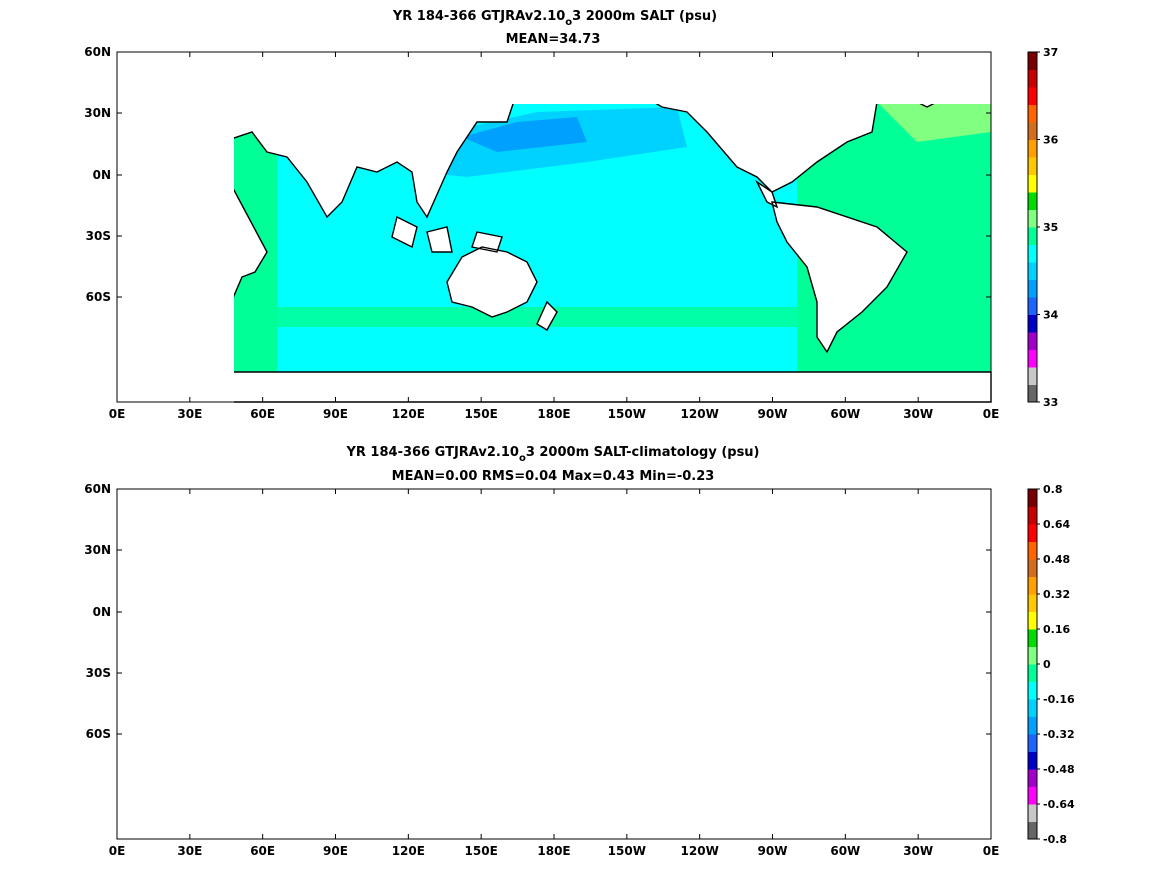  I want to click on colorbar-label: 0.64, so click(1056, 524).